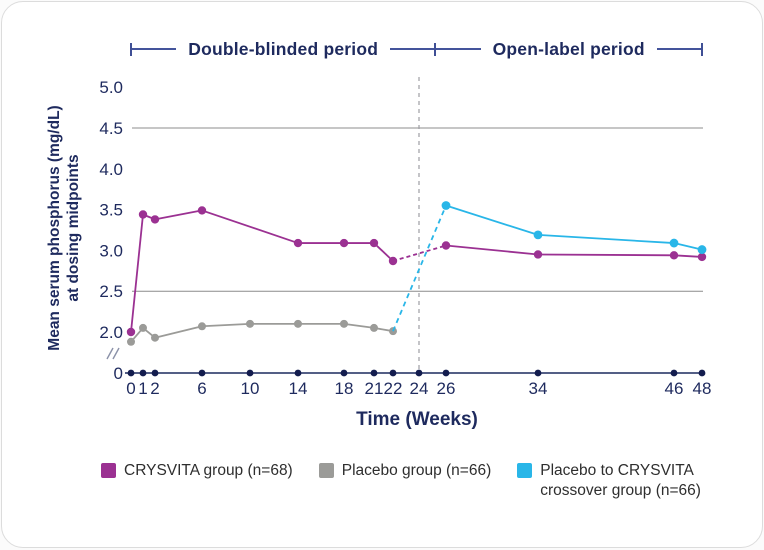  What do you see at coordinates (111, 332) in the screenshot?
I see `svg-text: 2.0` at bounding box center [111, 332].